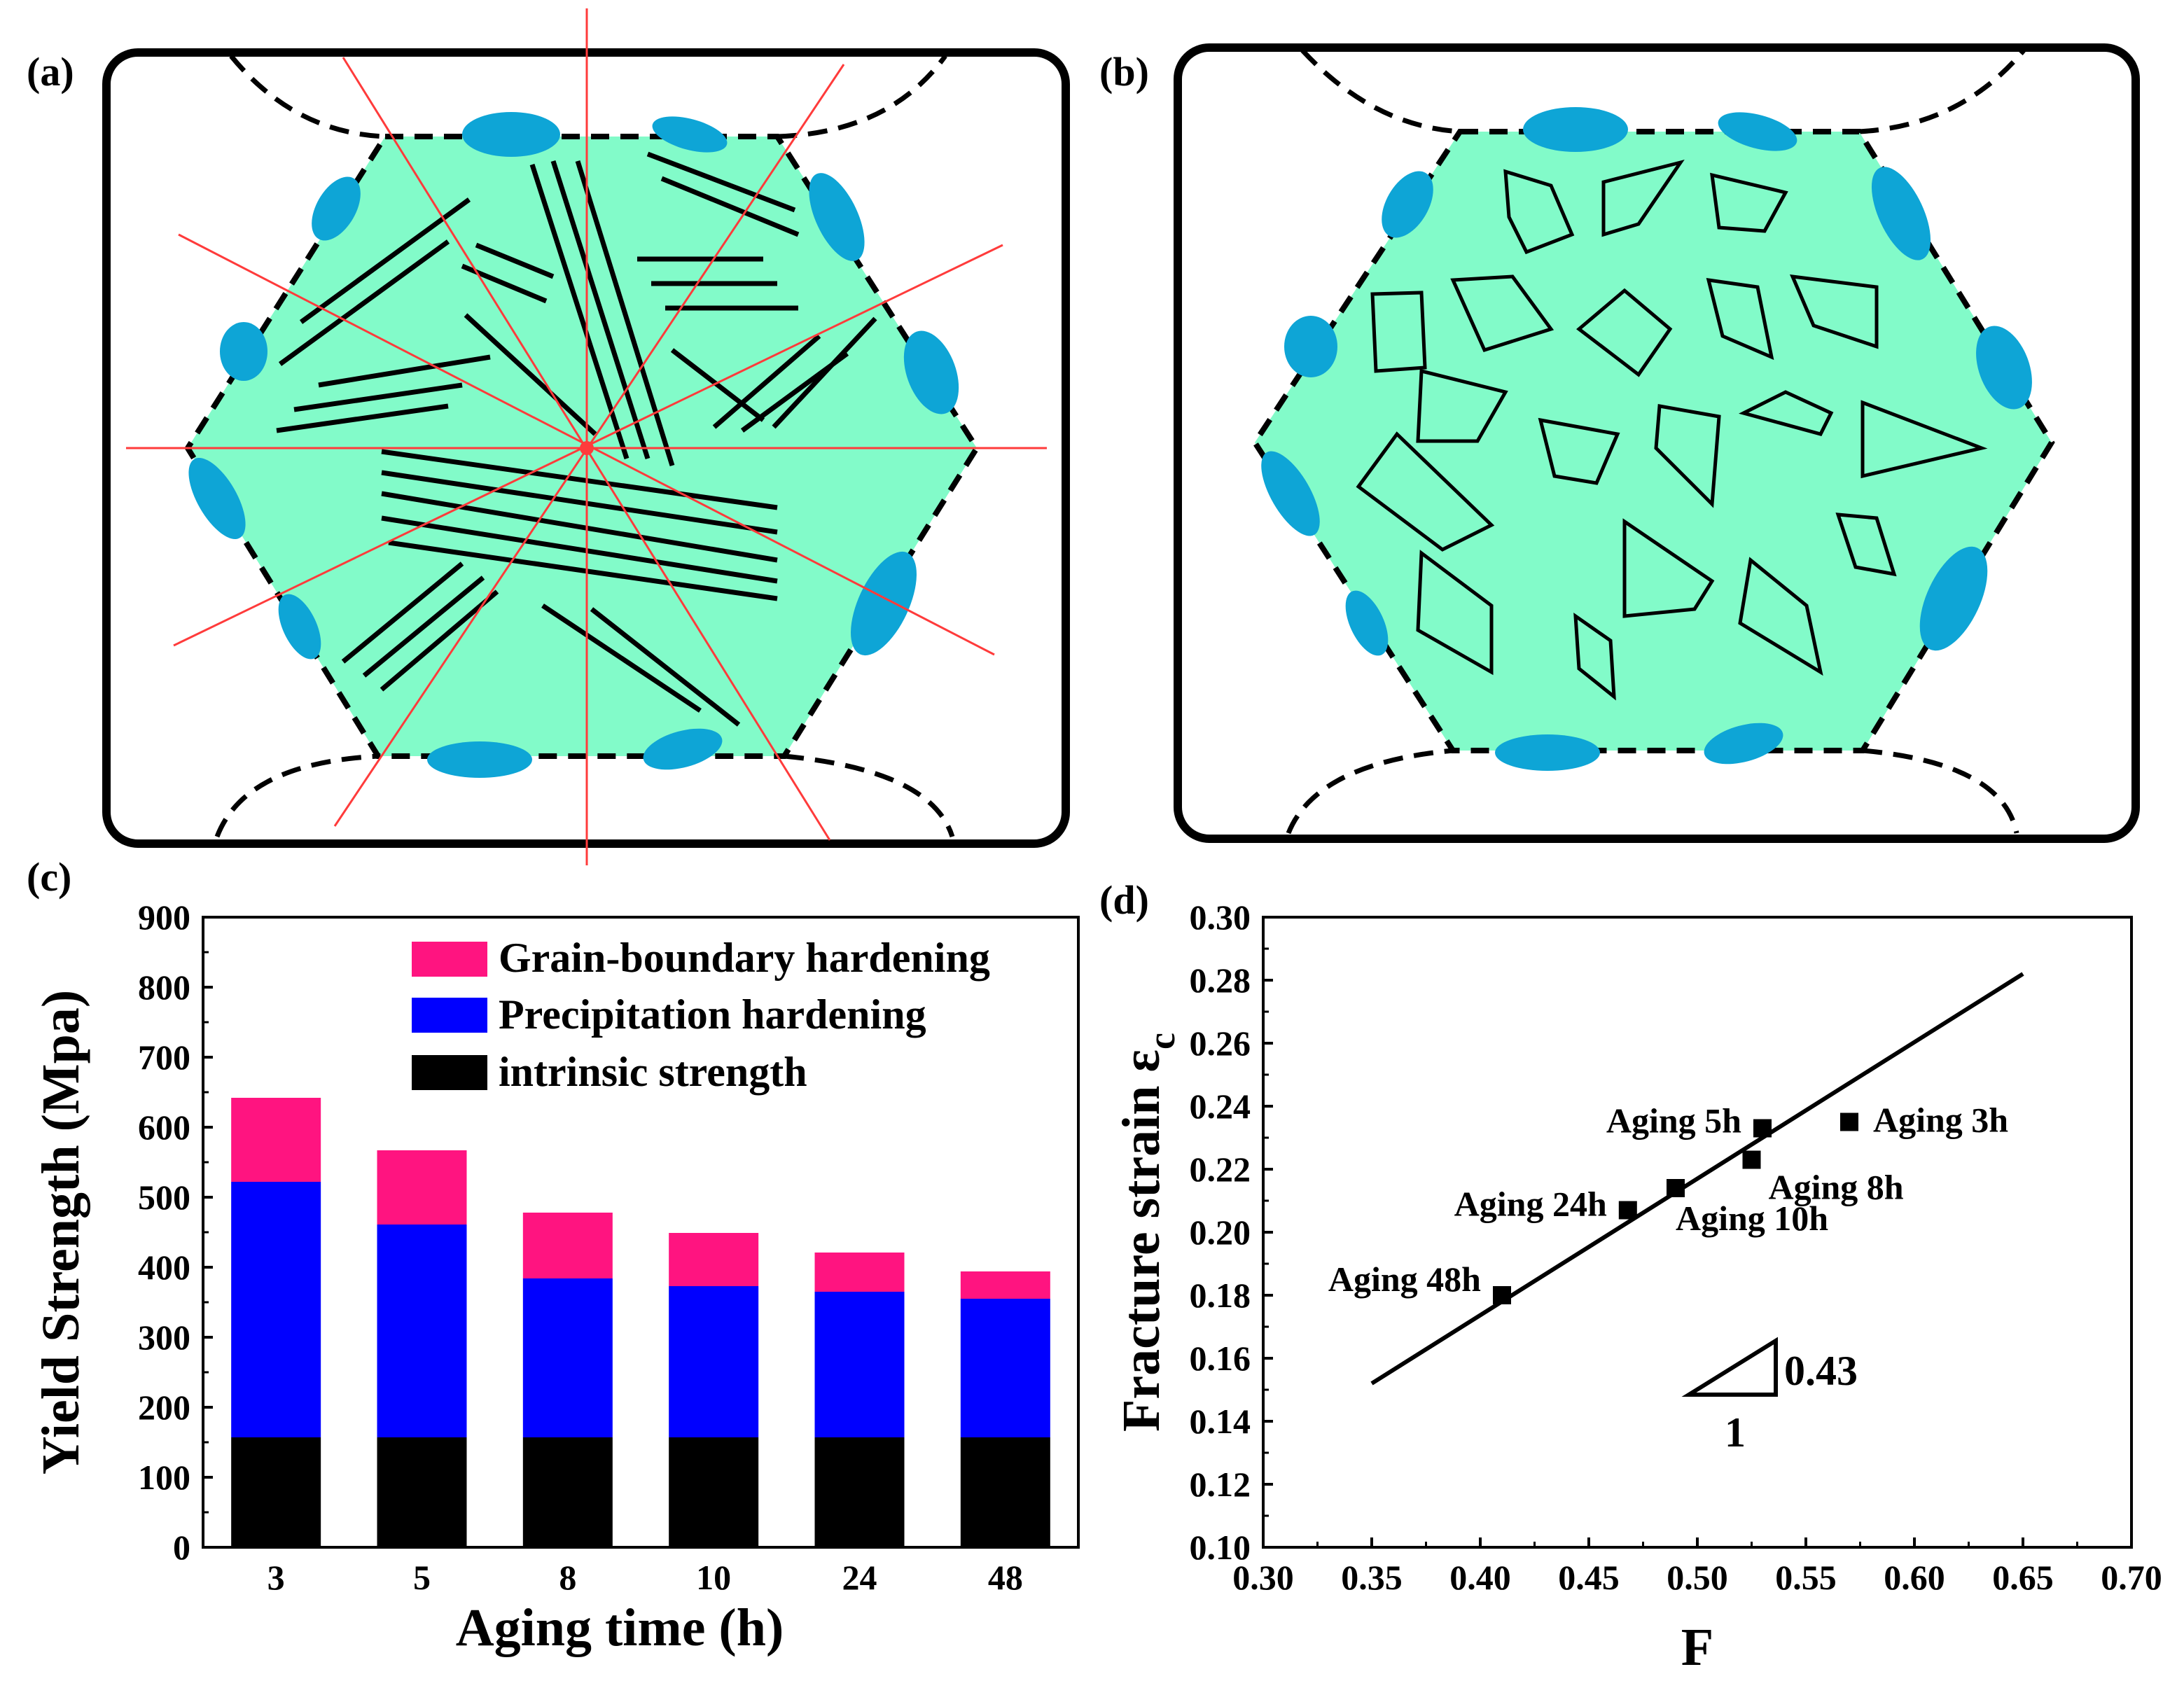  I want to click on y-tick-label-d: 0.20, so click(1220, 1232).